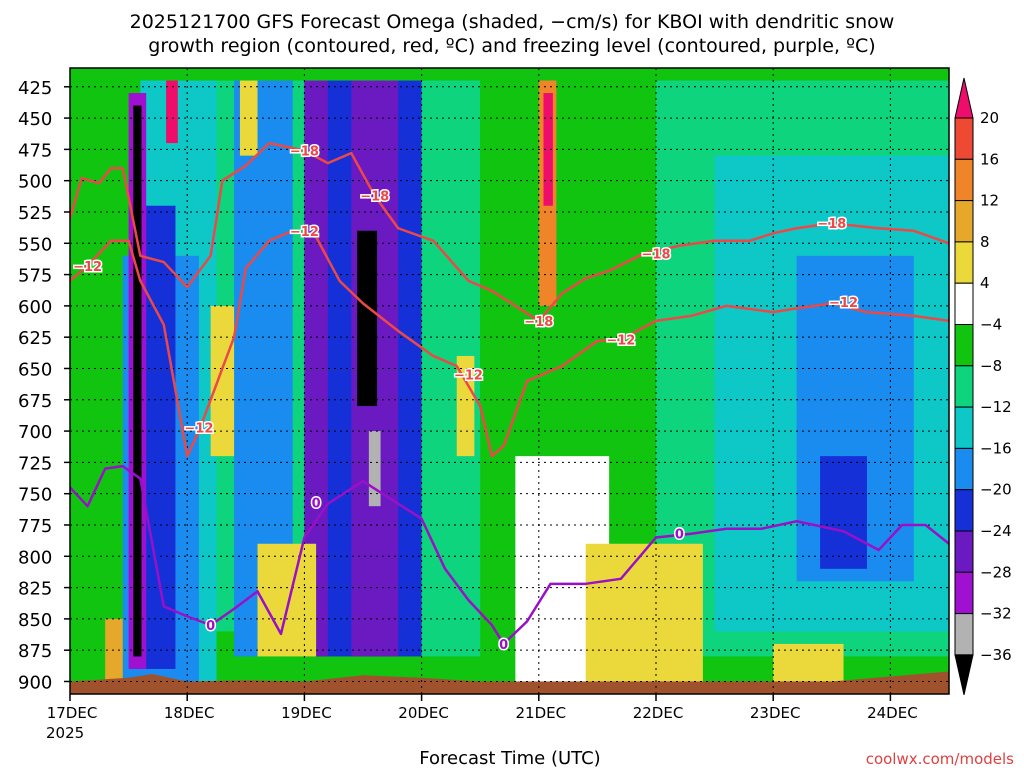 Image resolution: width=1024 pixels, height=768 pixels. What do you see at coordinates (189, 713) in the screenshot?
I see `x-tick-label-18DEC: 18DEC` at bounding box center [189, 713].